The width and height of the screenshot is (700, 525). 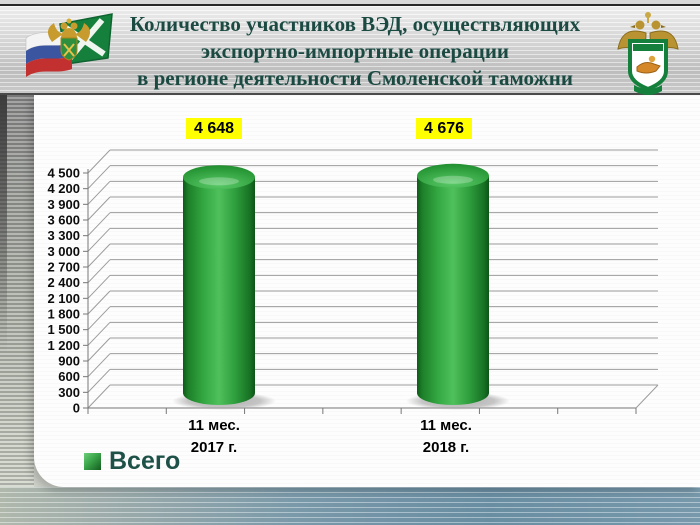 I want to click on data-label-2017: 4 648, so click(x=214, y=128).